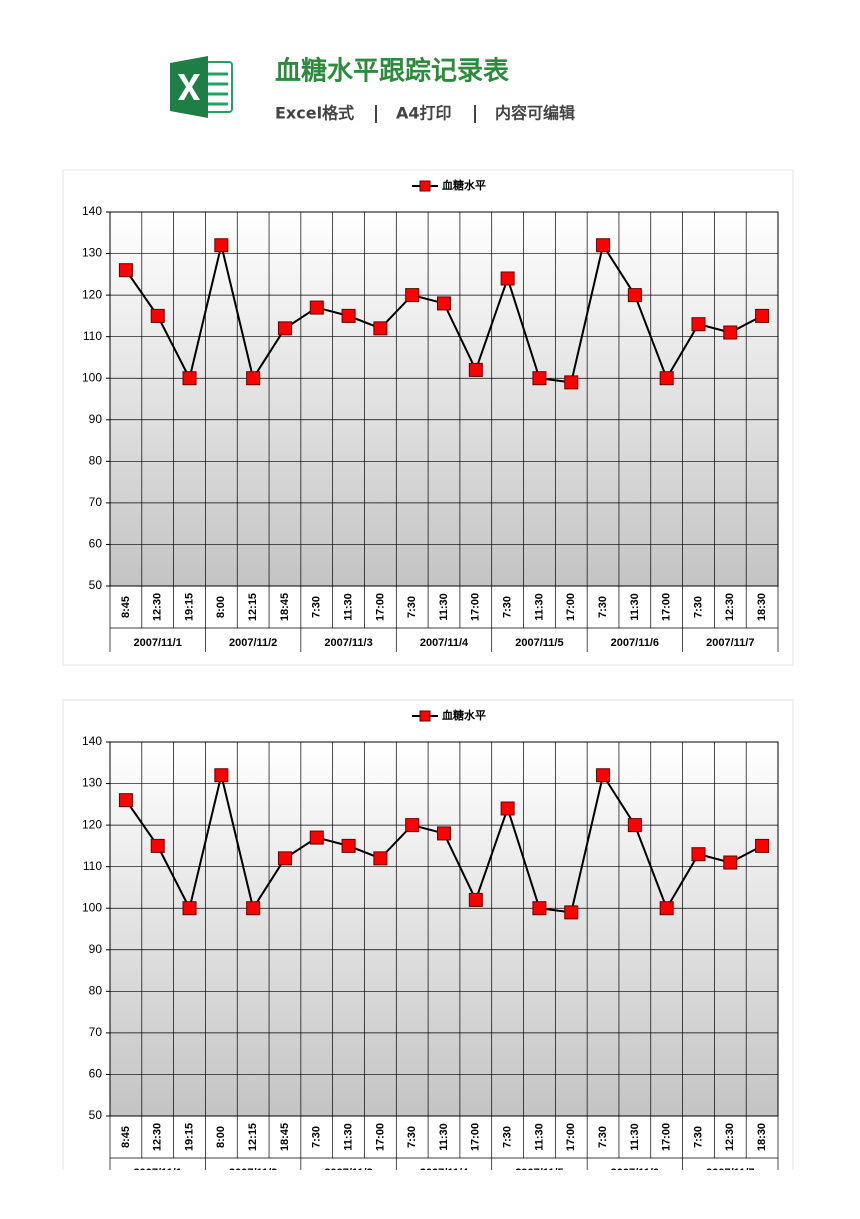 The image size is (860, 1219). What do you see at coordinates (92, 294) in the screenshot?
I see `y-tick-label: 120` at bounding box center [92, 294].